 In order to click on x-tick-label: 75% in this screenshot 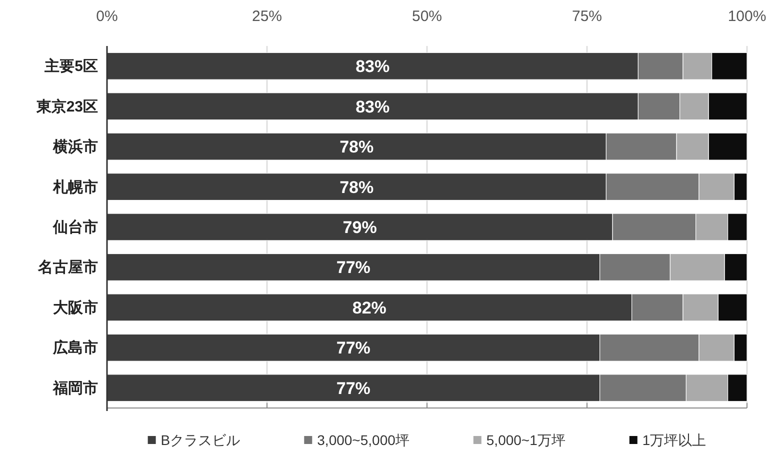, I will do `click(587, 16)`.